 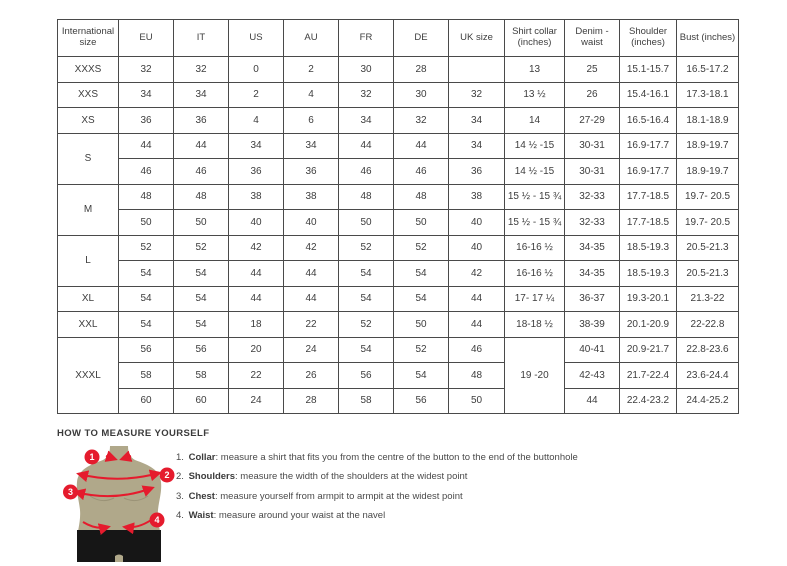 What do you see at coordinates (648, 349) in the screenshot?
I see `table-cell: 20.9-21.7` at bounding box center [648, 349].